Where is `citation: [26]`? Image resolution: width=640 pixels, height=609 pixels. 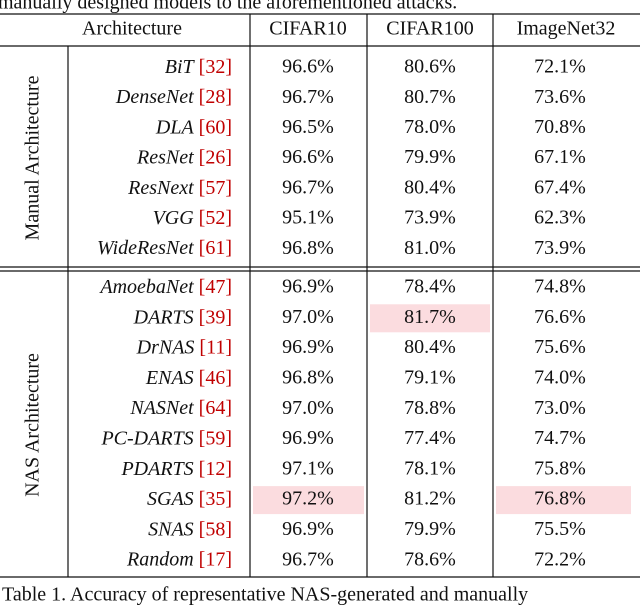
citation: [26] is located at coordinates (215, 157).